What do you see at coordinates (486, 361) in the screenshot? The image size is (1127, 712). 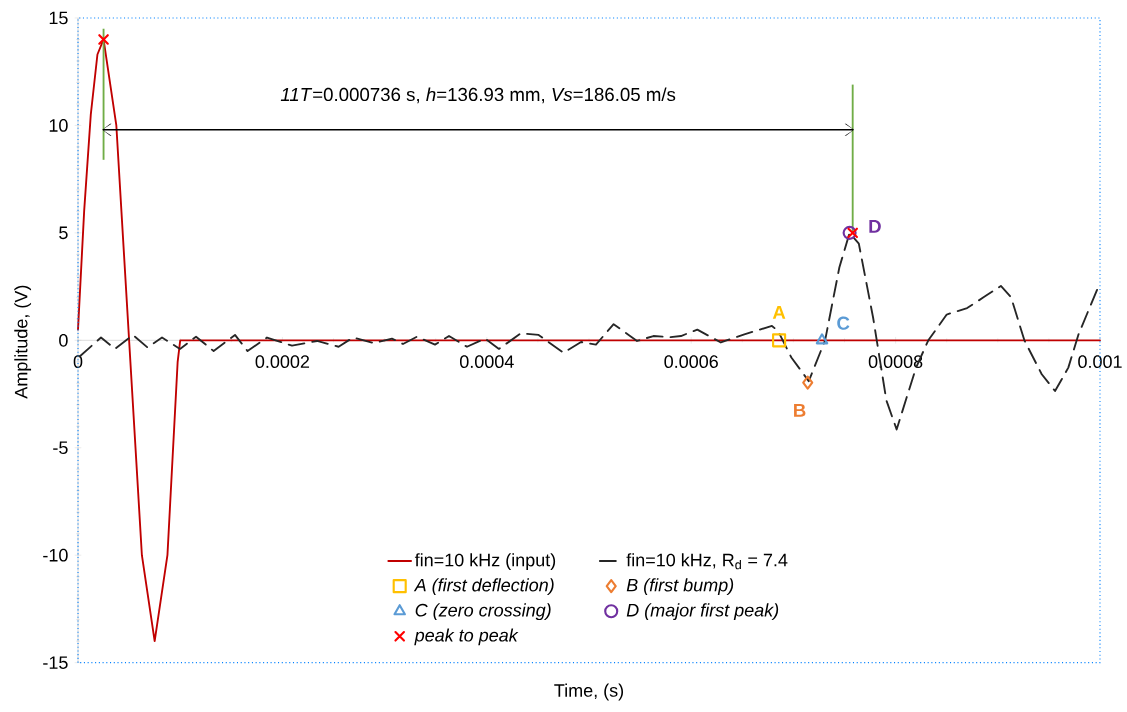 I see `x-tick-label: 0.0004` at bounding box center [486, 361].